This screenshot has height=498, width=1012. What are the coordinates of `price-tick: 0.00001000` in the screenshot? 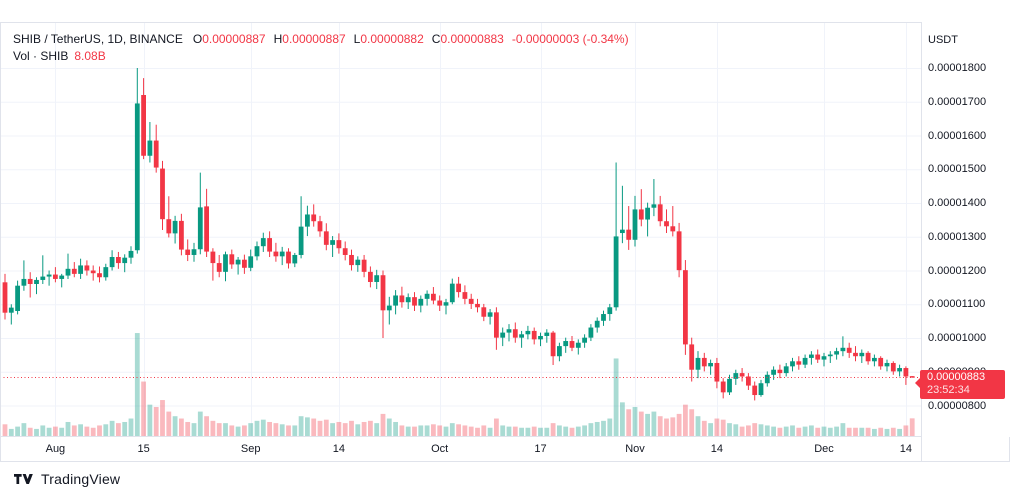 It's located at (957, 338).